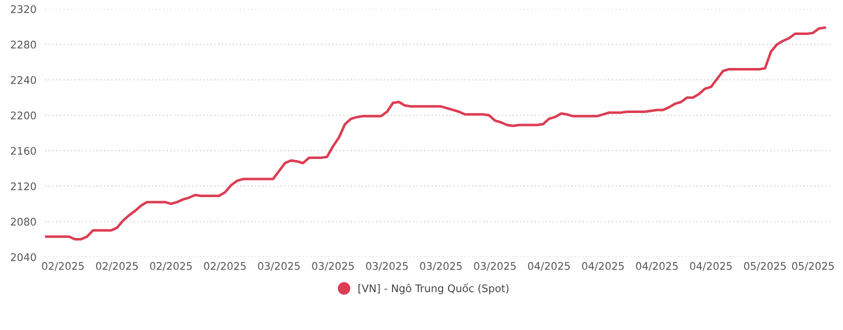 The height and width of the screenshot is (330, 843). What do you see at coordinates (23, 116) in the screenshot?
I see `y-tick-label: 2200` at bounding box center [23, 116].